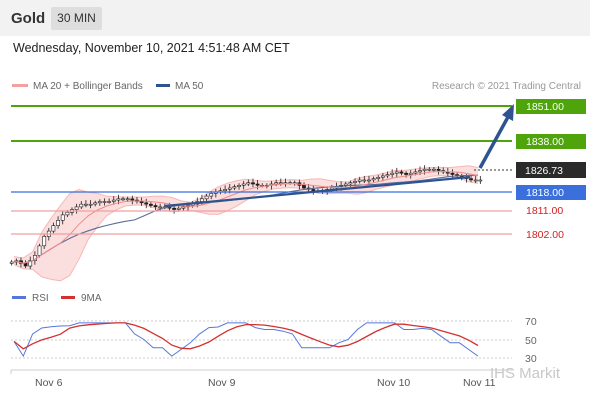 The image size is (590, 400). What do you see at coordinates (163, 85) in the screenshot?
I see `ma50-legend-swatch` at bounding box center [163, 85].